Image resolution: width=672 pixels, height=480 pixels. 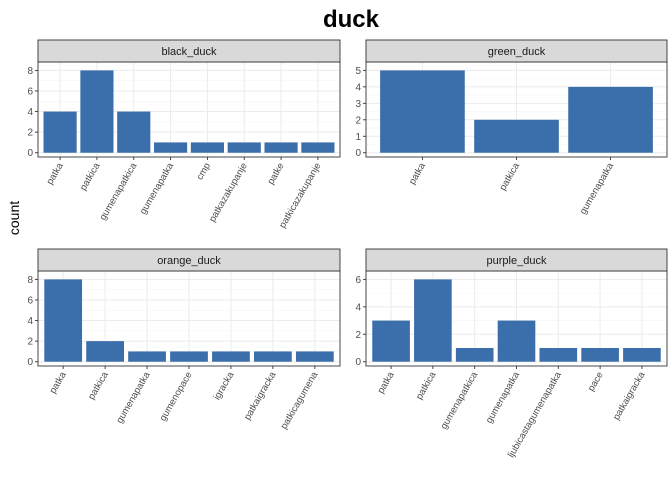 I want to click on bar-gumenopace, so click(x=189, y=356).